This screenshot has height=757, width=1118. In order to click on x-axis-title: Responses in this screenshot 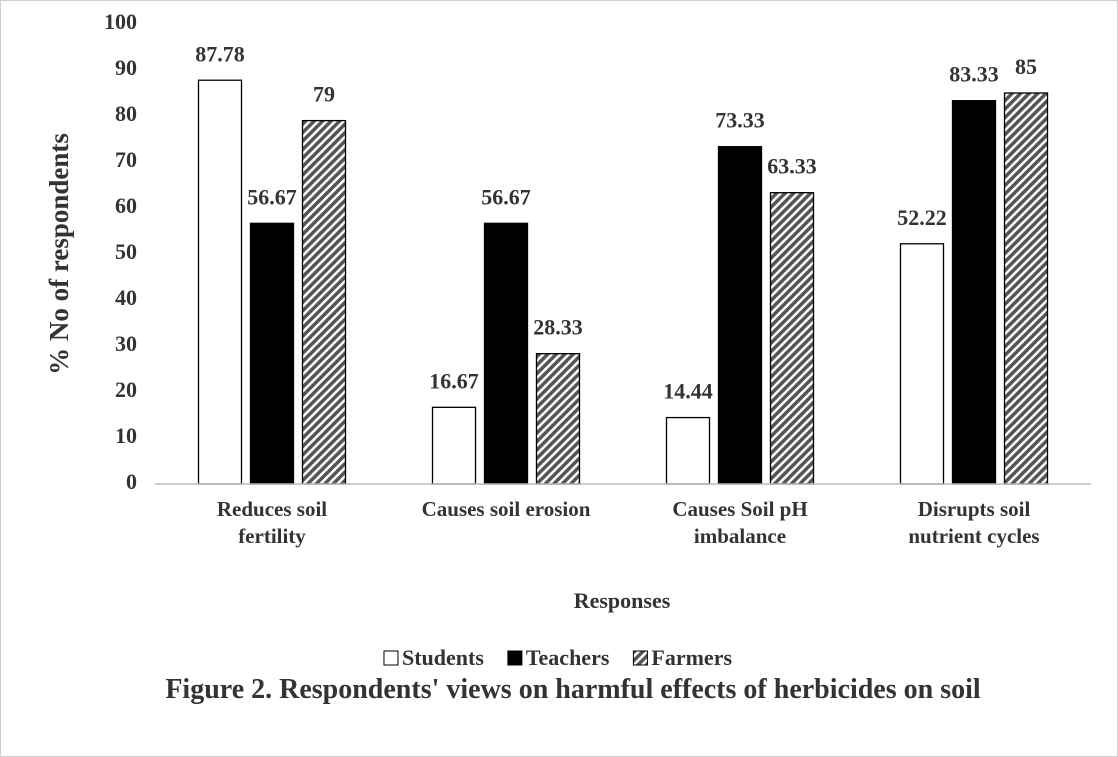, I will do `click(622, 600)`.